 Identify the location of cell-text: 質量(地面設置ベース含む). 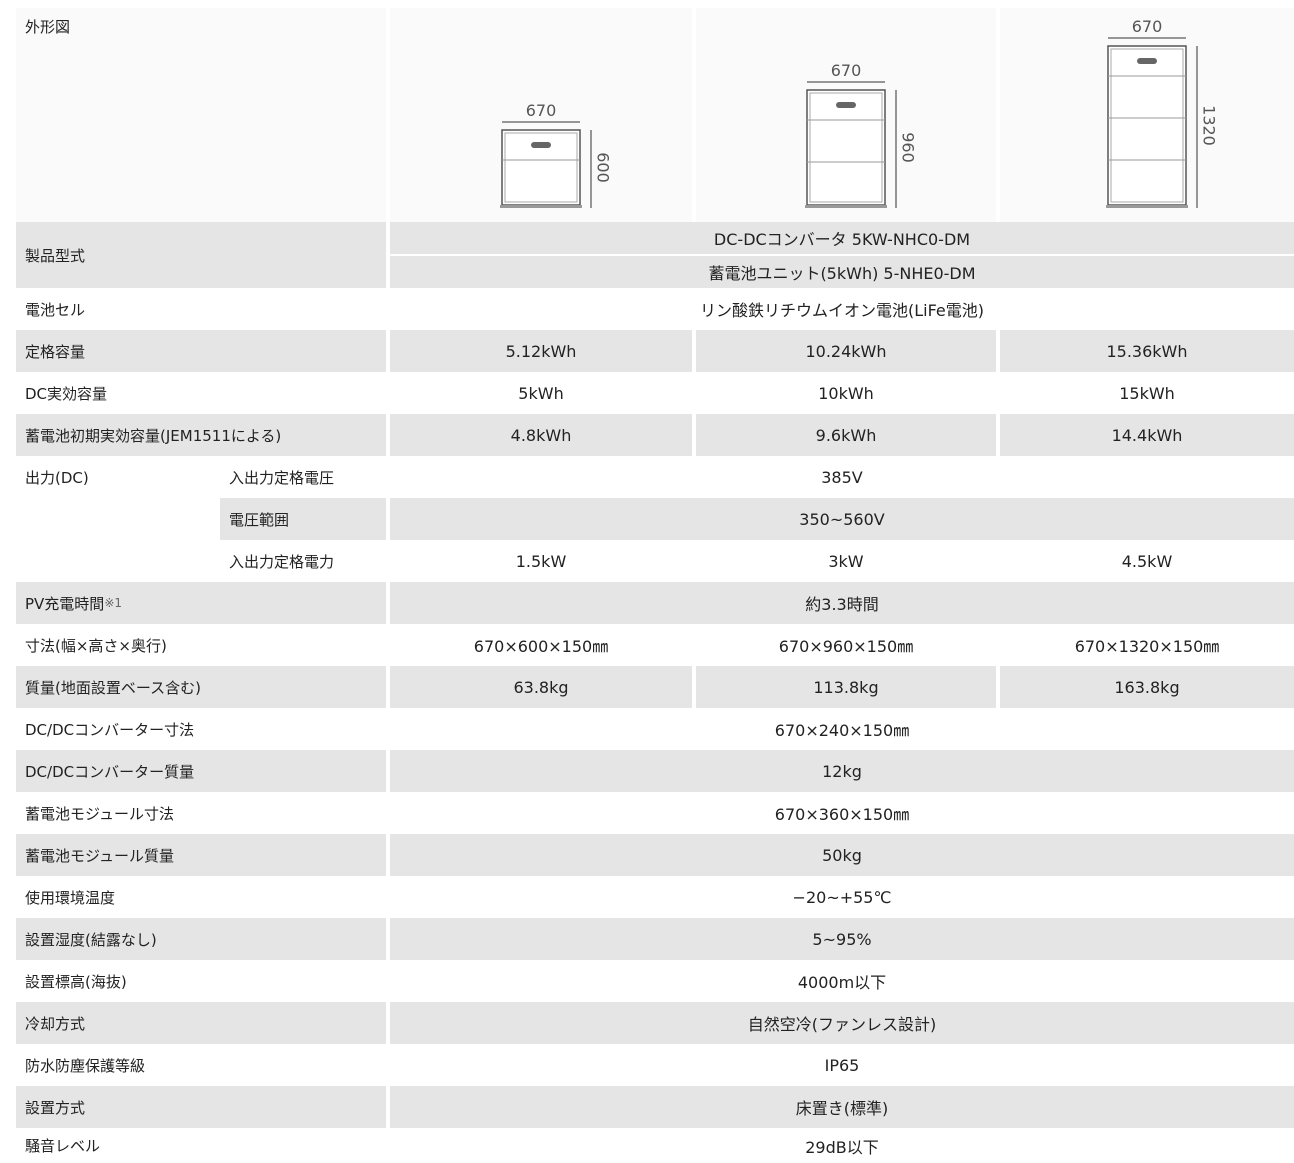
(113, 687).